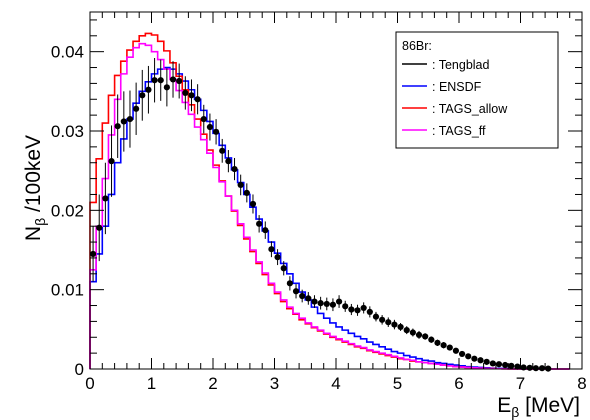 Image resolution: width=590 pixels, height=420 pixels. Describe the element at coordinates (67, 290) in the screenshot. I see `y-tick-label: 0.01` at that location.